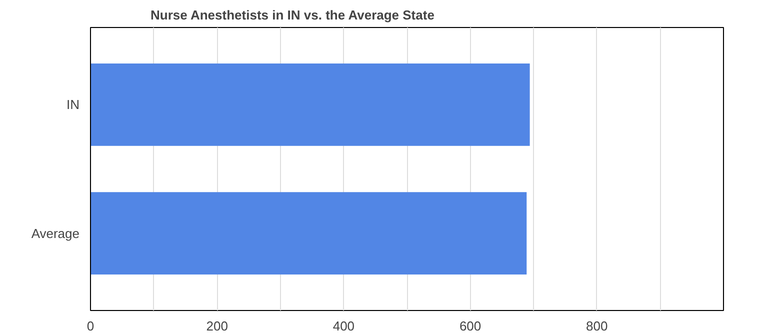  What do you see at coordinates (73, 104) in the screenshot?
I see `y-tick-label: IN` at bounding box center [73, 104].